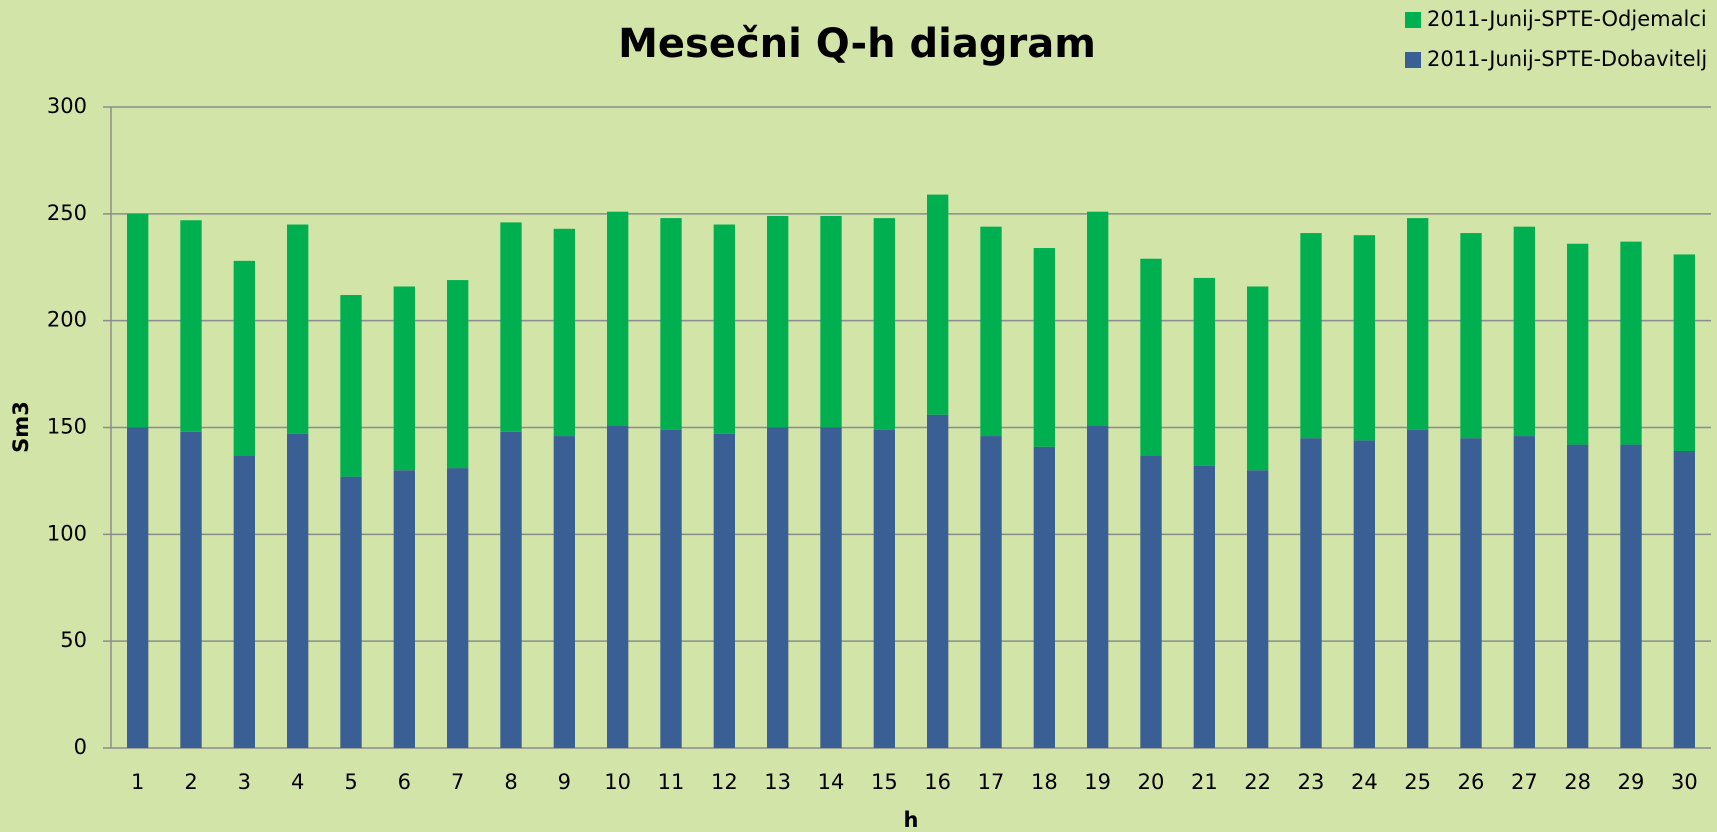 The height and width of the screenshot is (832, 1717). Describe the element at coordinates (1567, 59) in the screenshot. I see `legend-label: 2011-Junij-SPTE-Dobavitelj` at that location.